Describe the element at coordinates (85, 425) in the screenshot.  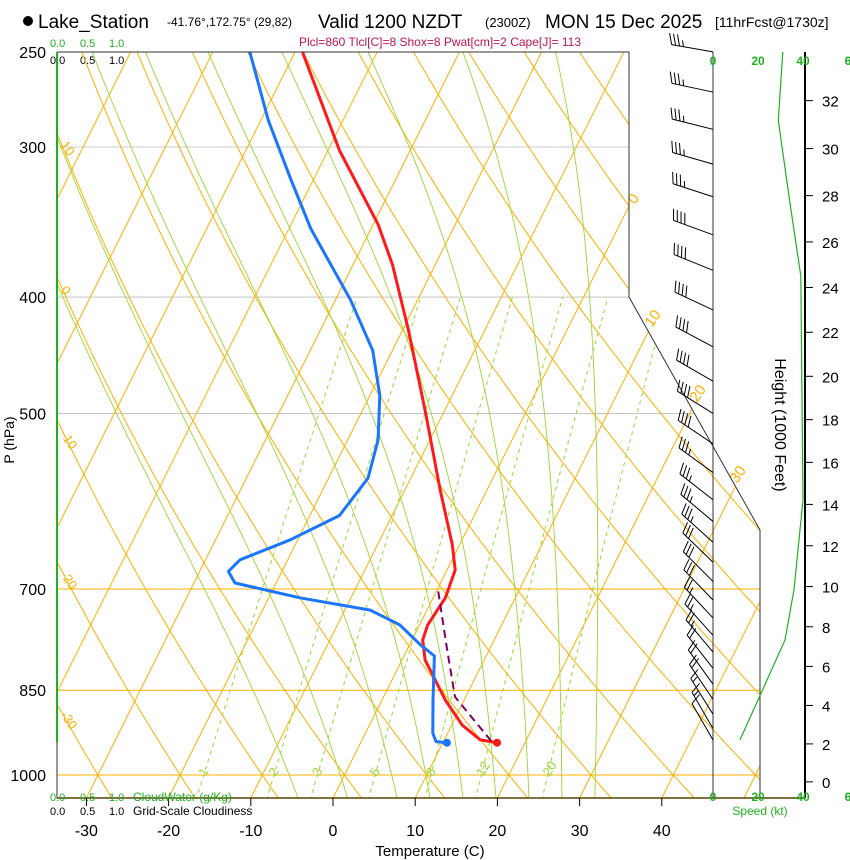
I see `dry-adiabat-line` at that location.